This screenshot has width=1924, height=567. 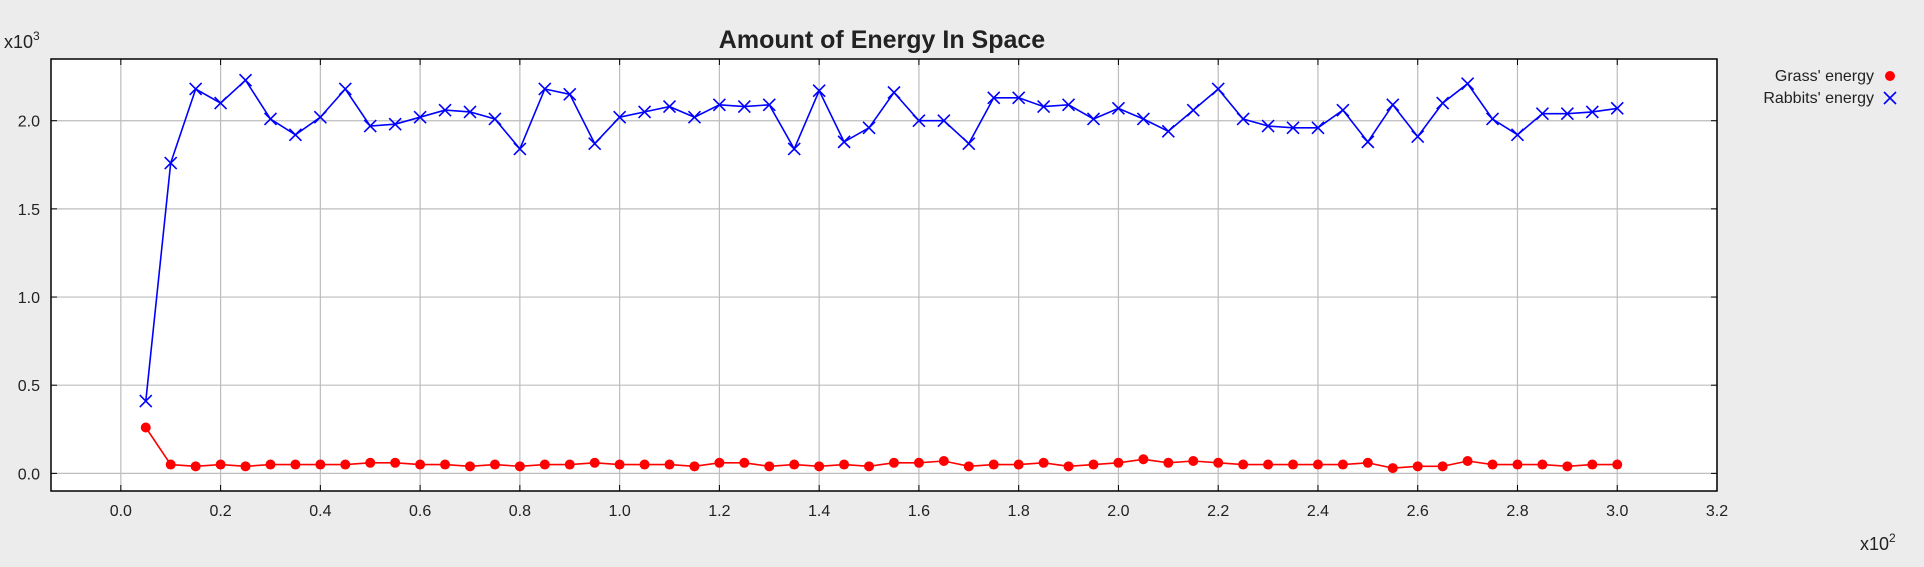 What do you see at coordinates (1892, 538) in the screenshot?
I see `x-multiplier-exponent: 2` at bounding box center [1892, 538].